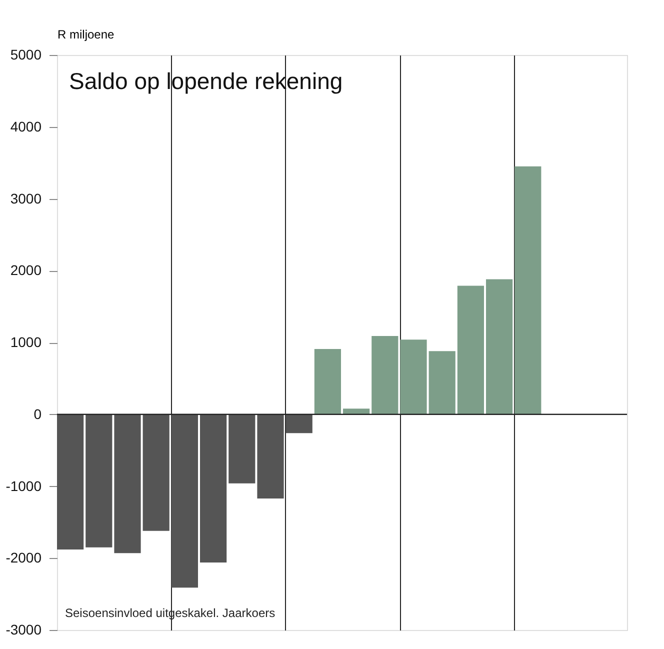  What do you see at coordinates (26, 342) in the screenshot?
I see `y-tick-label: 1000` at bounding box center [26, 342].